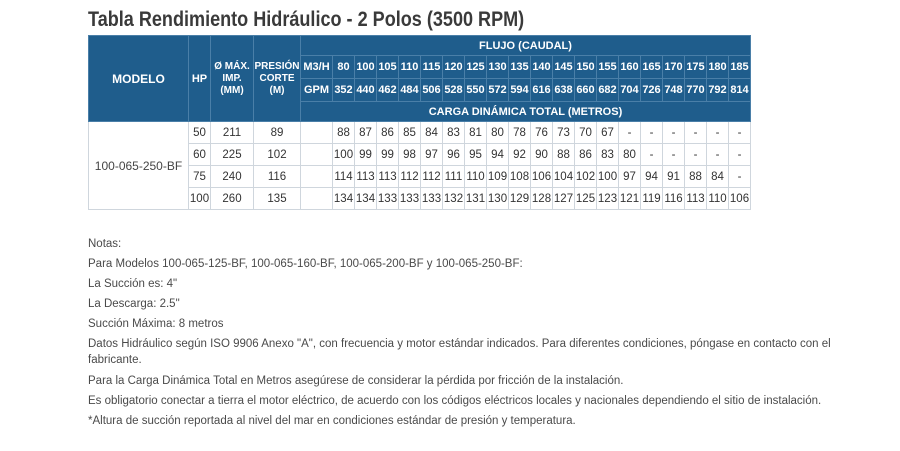 Image resolution: width=900 pixels, height=451 pixels. Describe the element at coordinates (673, 90) in the screenshot. I see `gpm-value: 748` at that location.